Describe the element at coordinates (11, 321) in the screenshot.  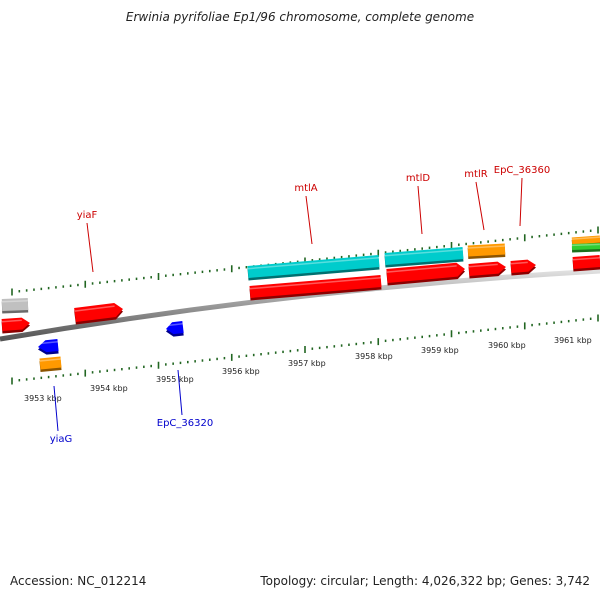
I see `cds-left-edge-highlight` at that location.